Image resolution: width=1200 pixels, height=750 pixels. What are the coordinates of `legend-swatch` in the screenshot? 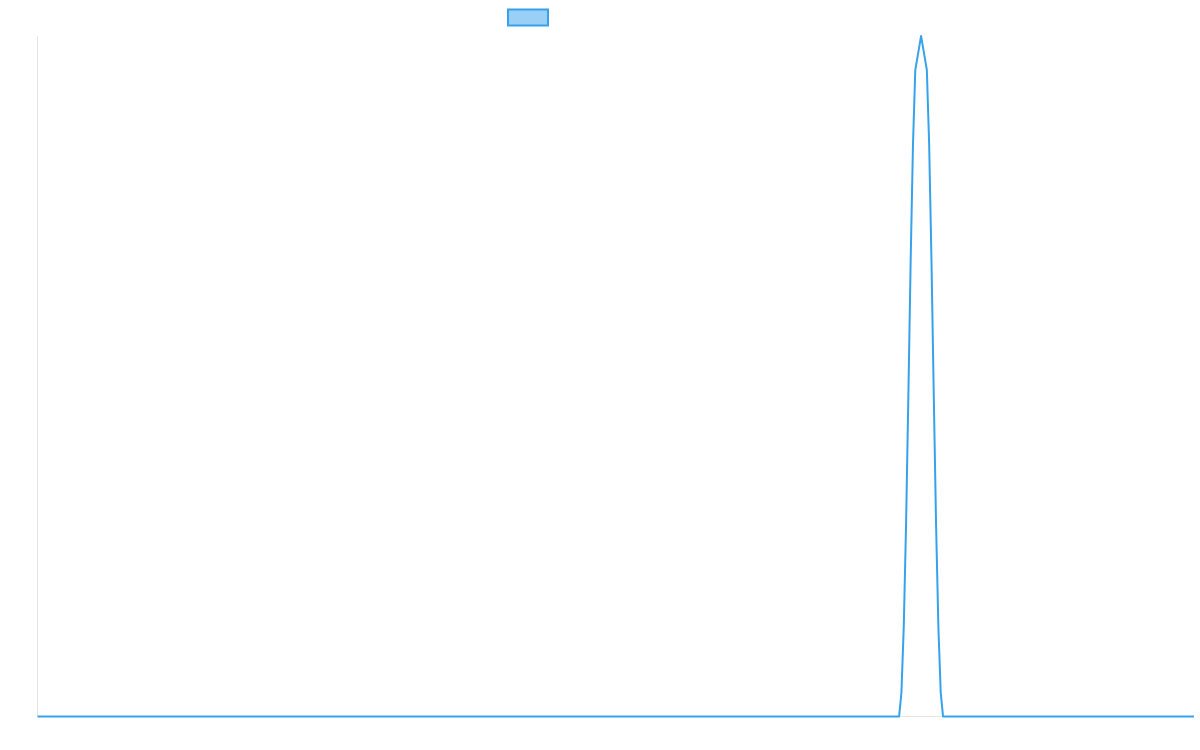 It's located at (528, 17).